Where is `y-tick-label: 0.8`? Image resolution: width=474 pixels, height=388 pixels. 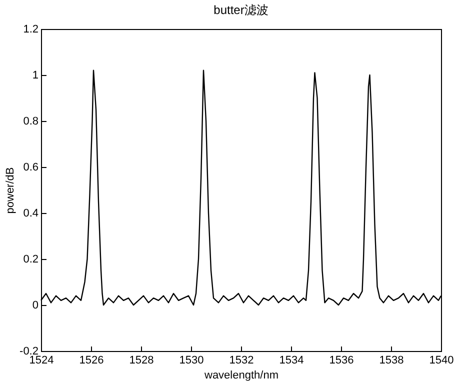 y-tick-label: 0.8 is located at coordinates (30, 122).